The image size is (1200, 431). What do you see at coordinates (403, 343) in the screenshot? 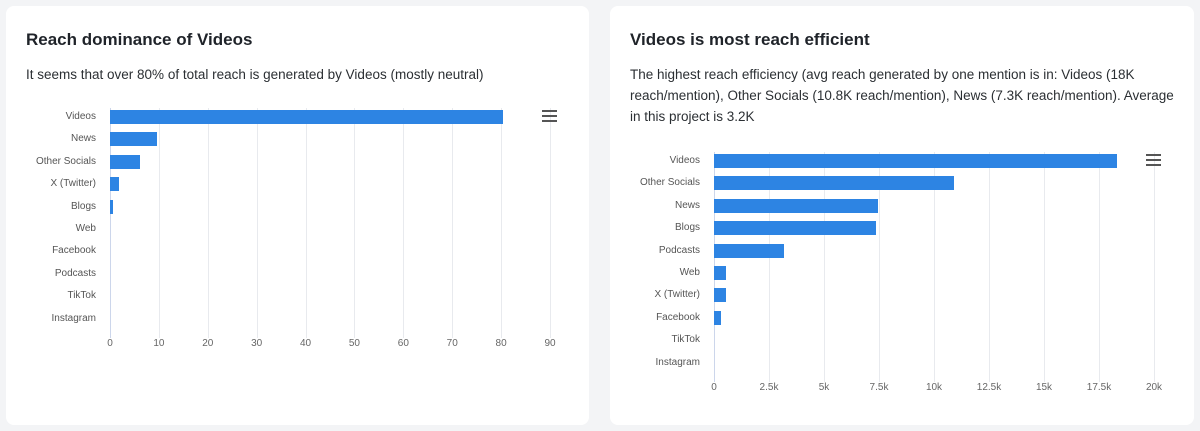
I see `x-axis-tick-label: 60` at bounding box center [403, 343].